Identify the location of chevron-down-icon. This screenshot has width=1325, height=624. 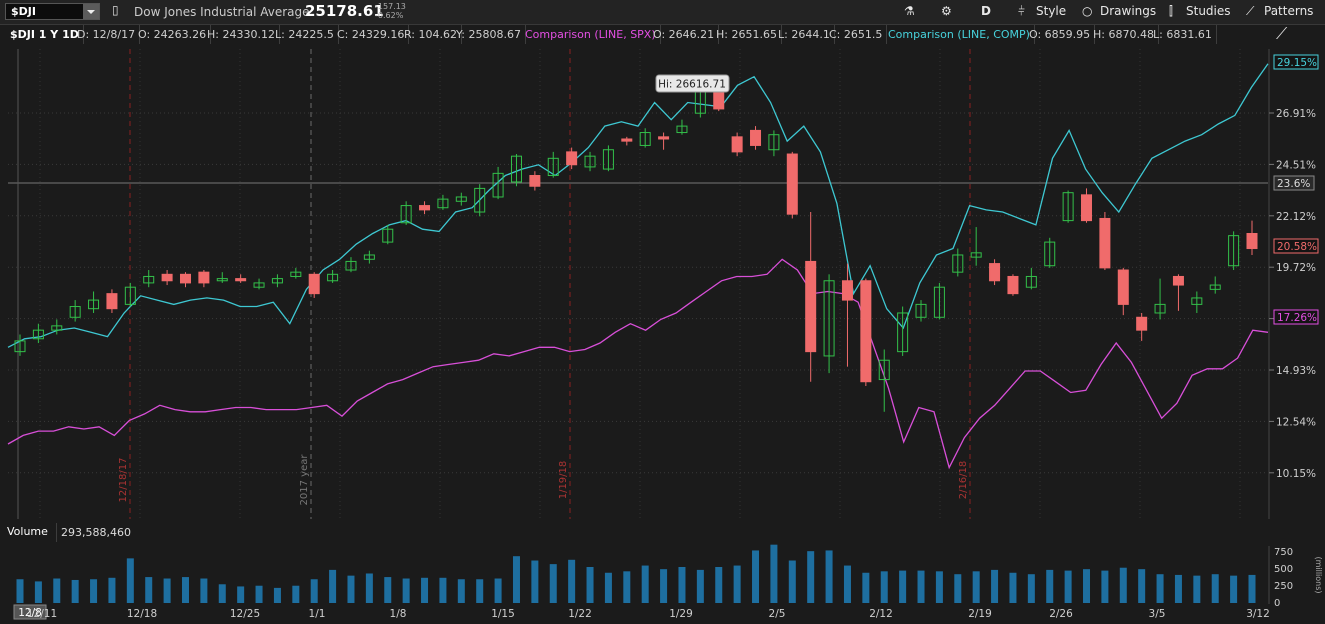
(91, 11).